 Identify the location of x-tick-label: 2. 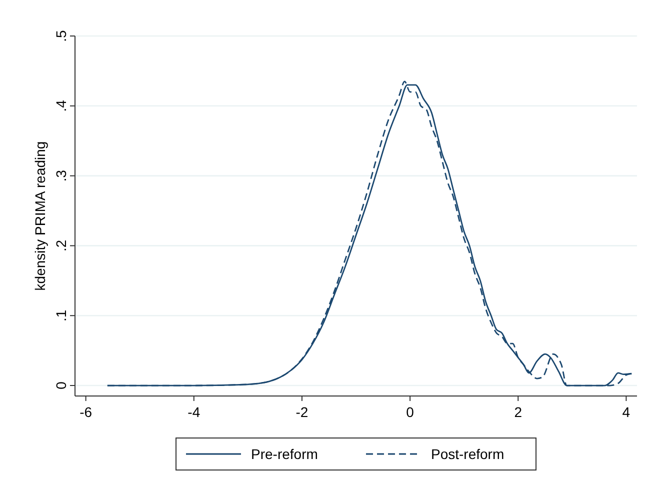
(518, 412).